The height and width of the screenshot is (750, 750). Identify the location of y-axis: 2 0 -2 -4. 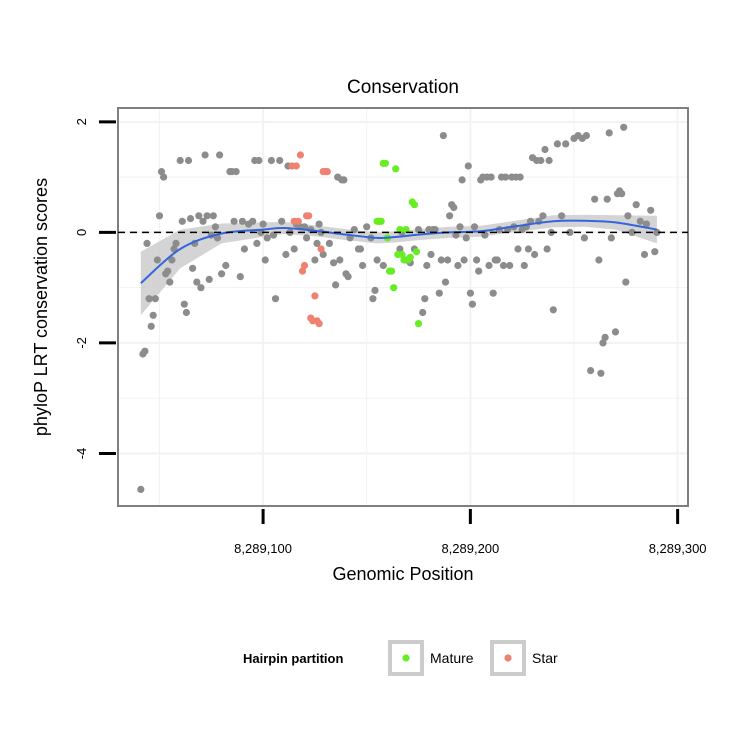
(95, 288).